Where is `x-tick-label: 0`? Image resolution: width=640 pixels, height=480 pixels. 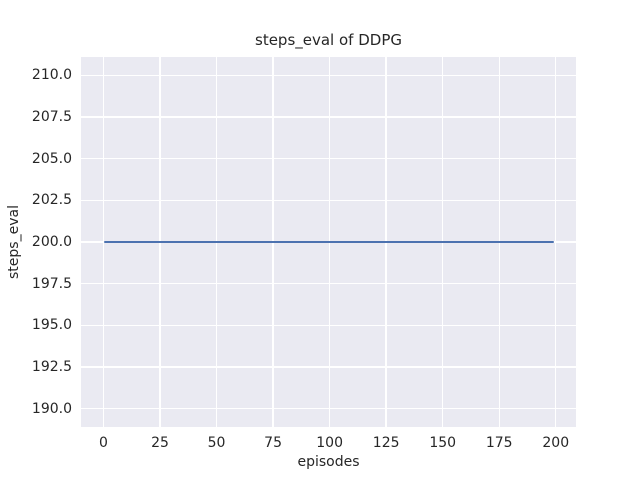 x-tick-label: 0 is located at coordinates (103, 443).